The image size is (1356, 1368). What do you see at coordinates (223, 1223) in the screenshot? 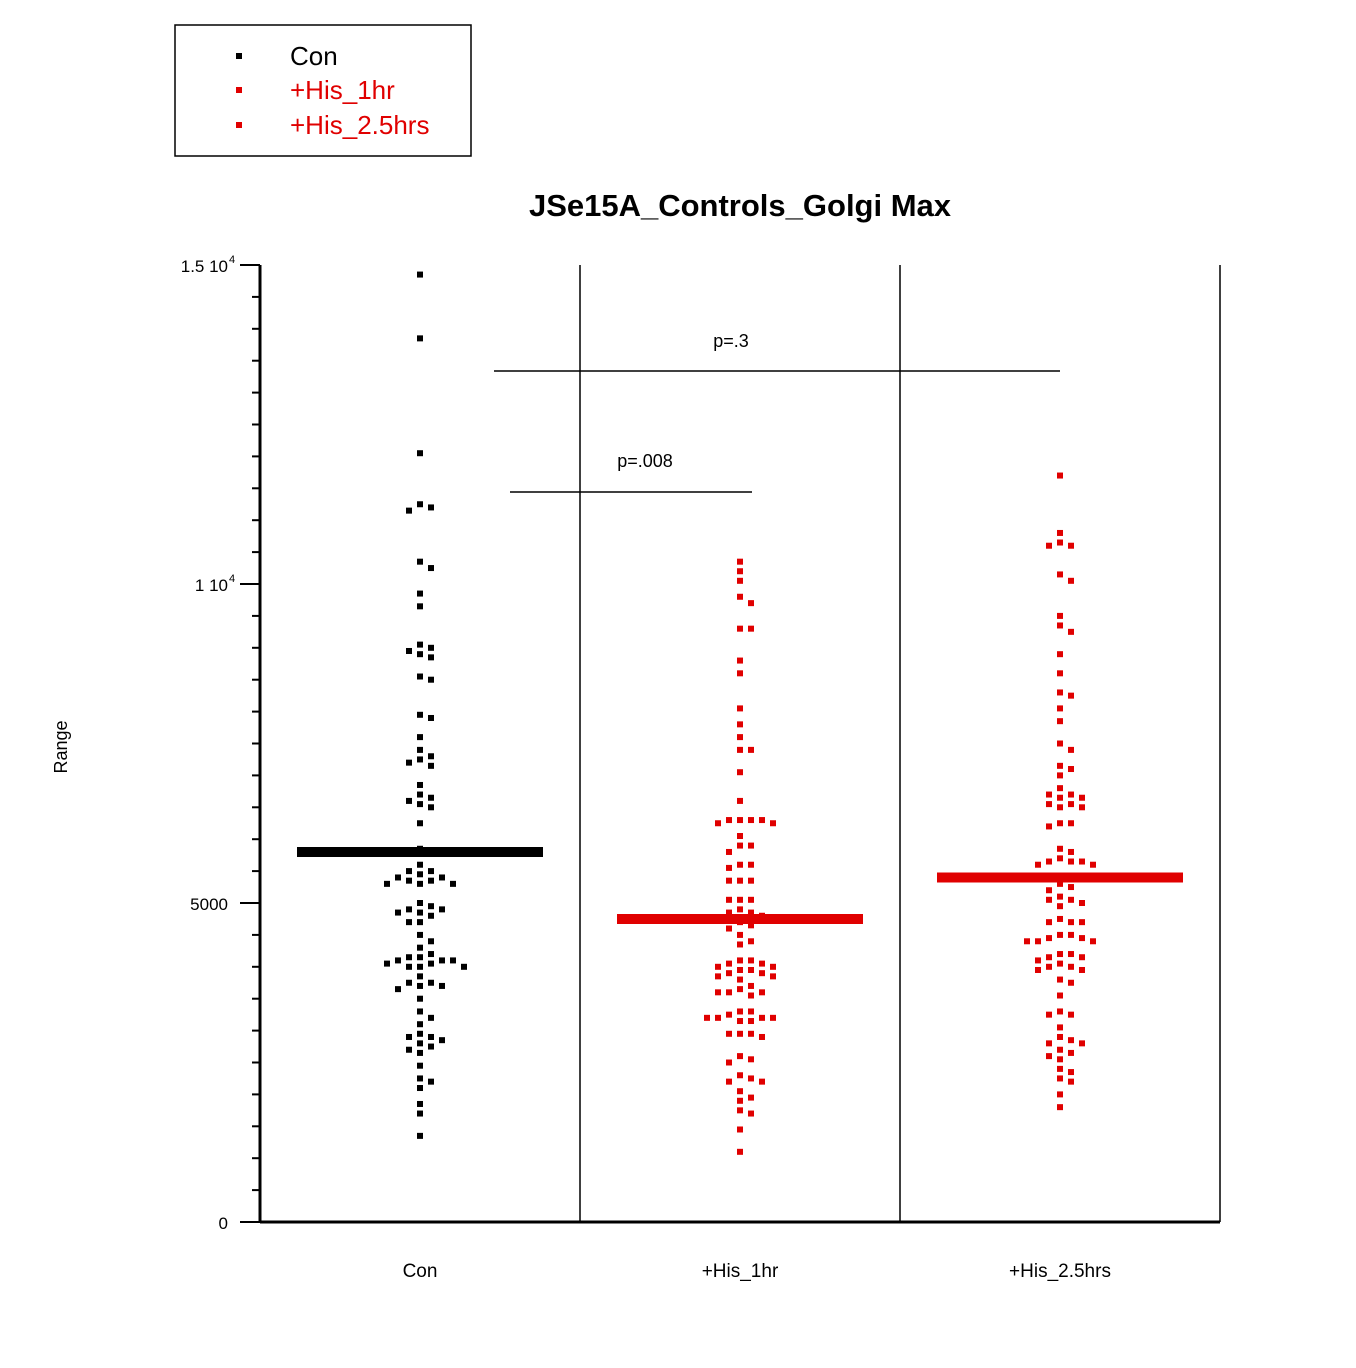
I see `y-tick-label: 0` at bounding box center [223, 1223].